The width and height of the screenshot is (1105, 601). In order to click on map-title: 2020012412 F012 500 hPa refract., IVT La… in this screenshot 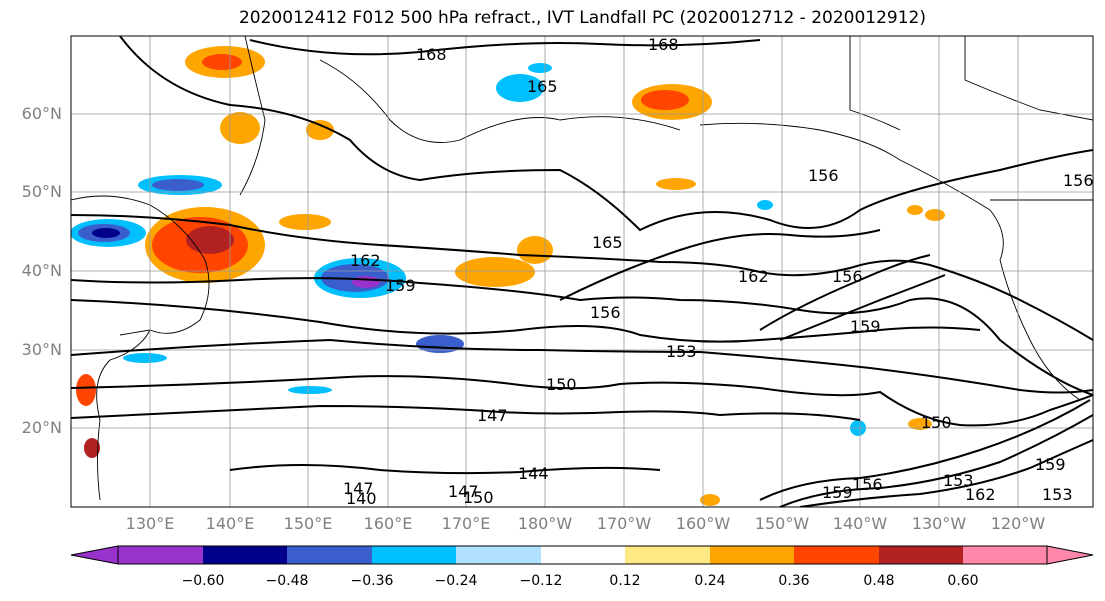, I will do `click(582, 18)`.